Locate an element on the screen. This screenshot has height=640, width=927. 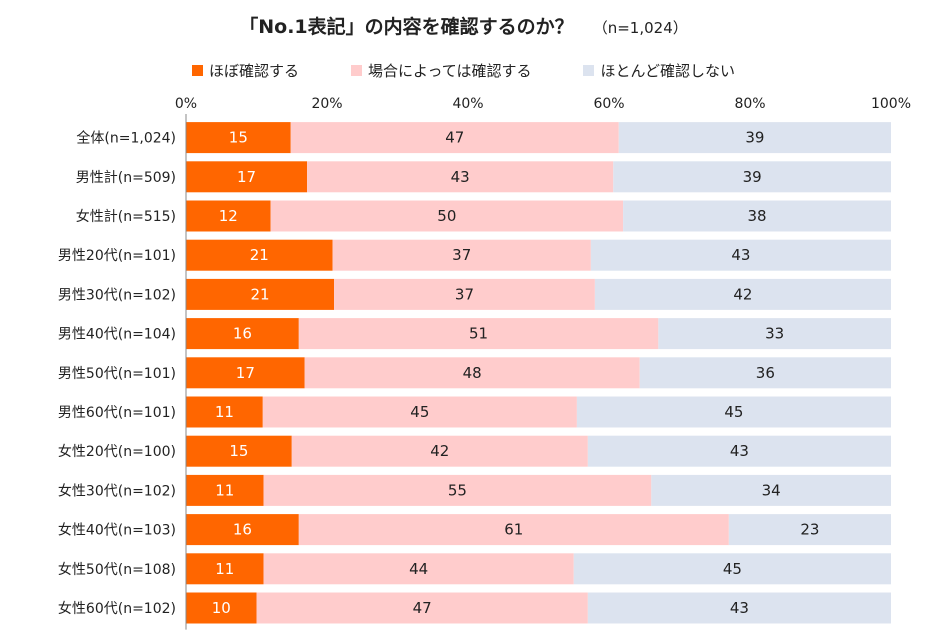
data-label: 61 is located at coordinates (513, 530).